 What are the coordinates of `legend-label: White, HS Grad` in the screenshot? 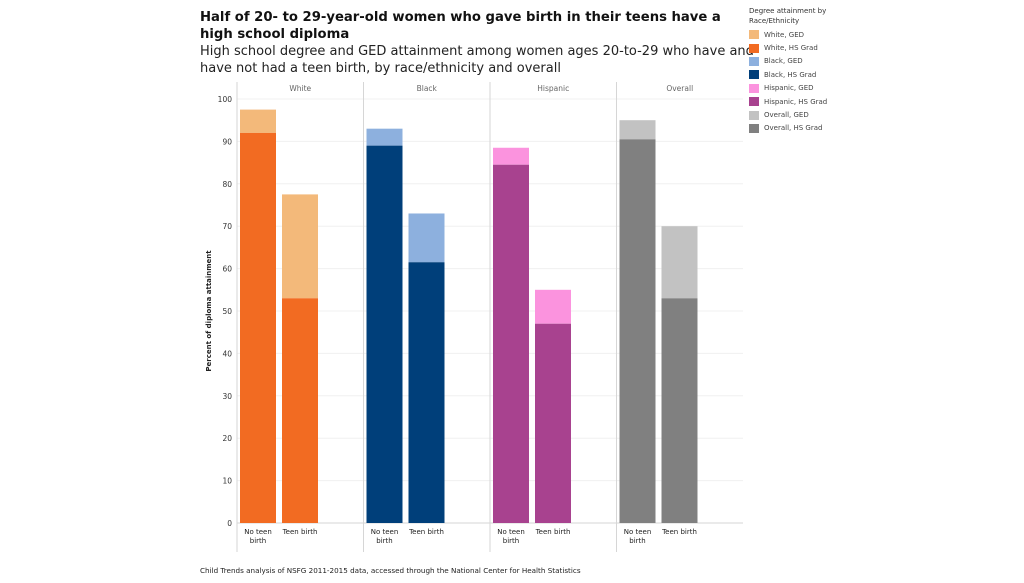 It's located at (791, 48).